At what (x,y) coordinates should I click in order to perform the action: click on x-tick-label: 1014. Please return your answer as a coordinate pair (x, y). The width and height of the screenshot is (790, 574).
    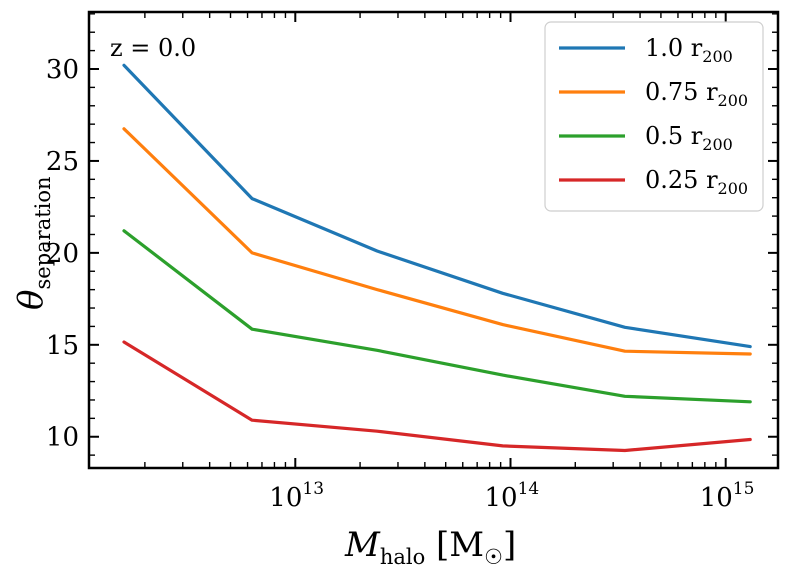
    Looking at the image, I should click on (511, 496).